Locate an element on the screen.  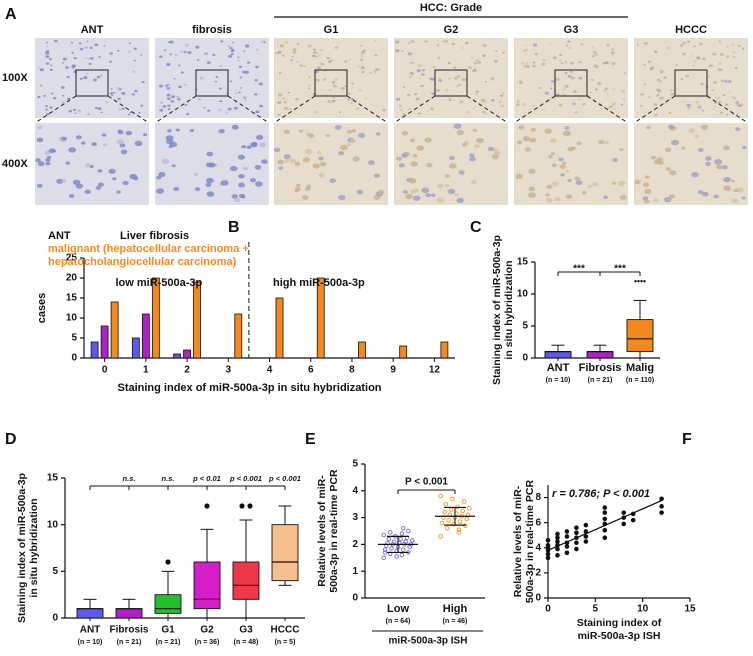
x-tick-label: High is located at coordinates (455, 609).